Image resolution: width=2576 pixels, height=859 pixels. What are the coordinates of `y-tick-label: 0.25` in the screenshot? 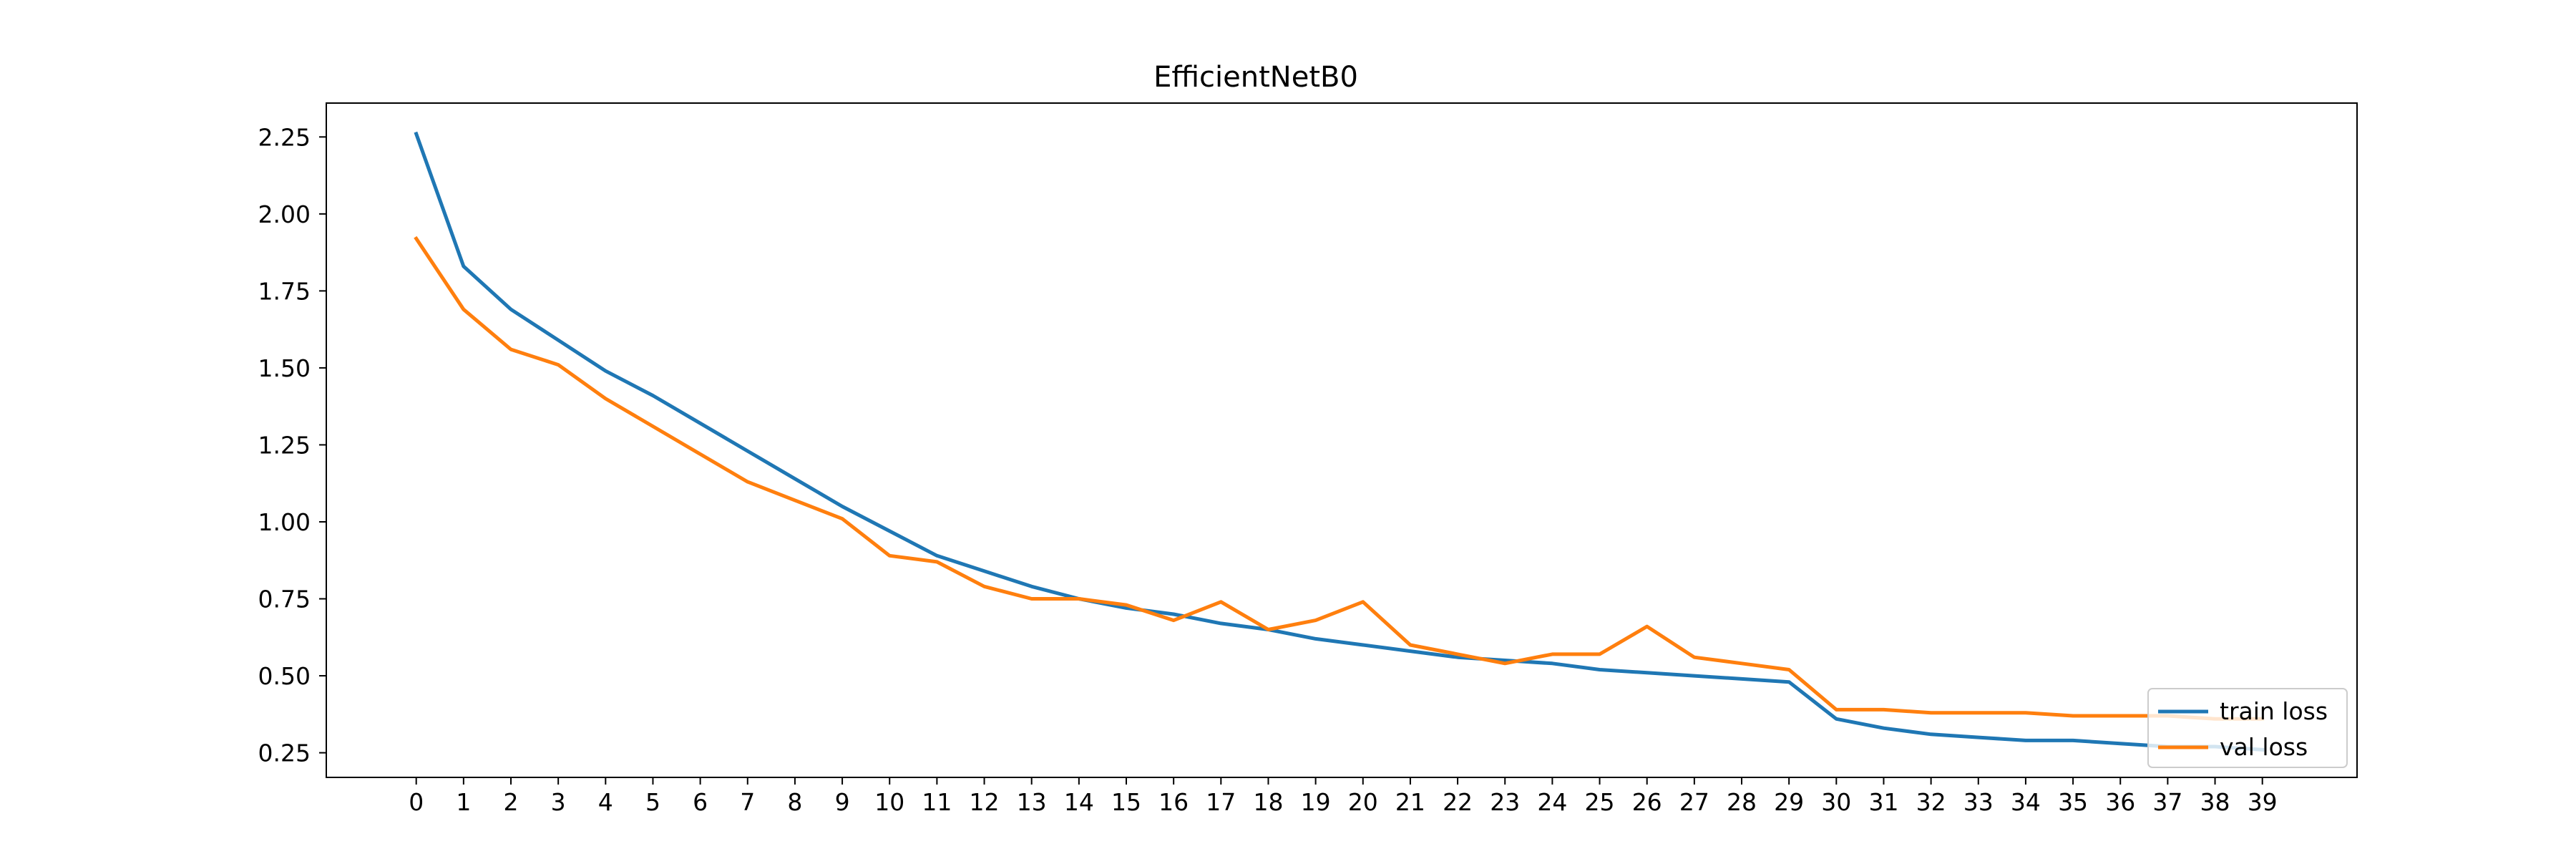 It's located at (284, 753).